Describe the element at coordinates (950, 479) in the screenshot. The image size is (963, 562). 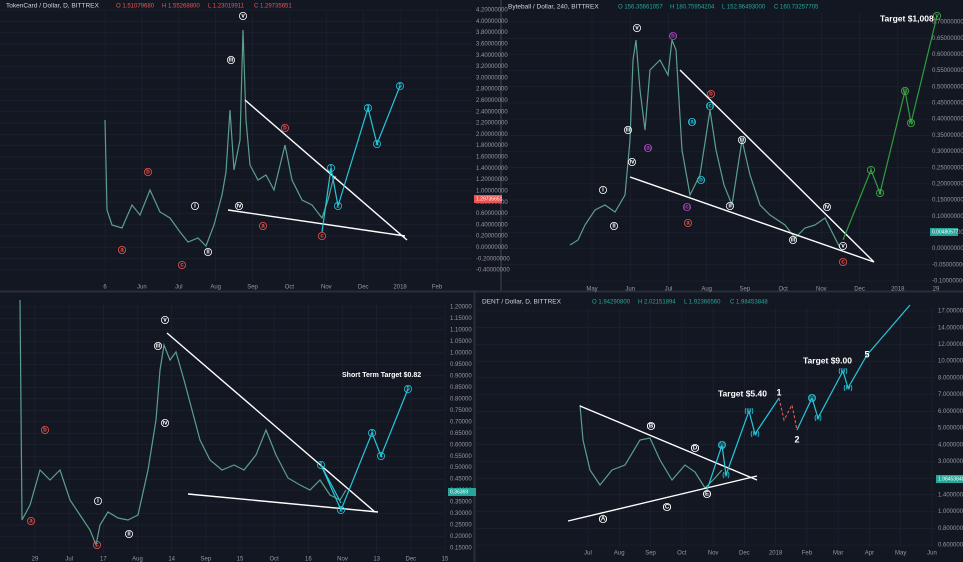
I see `price-tag-label: 1.98453848` at that location.